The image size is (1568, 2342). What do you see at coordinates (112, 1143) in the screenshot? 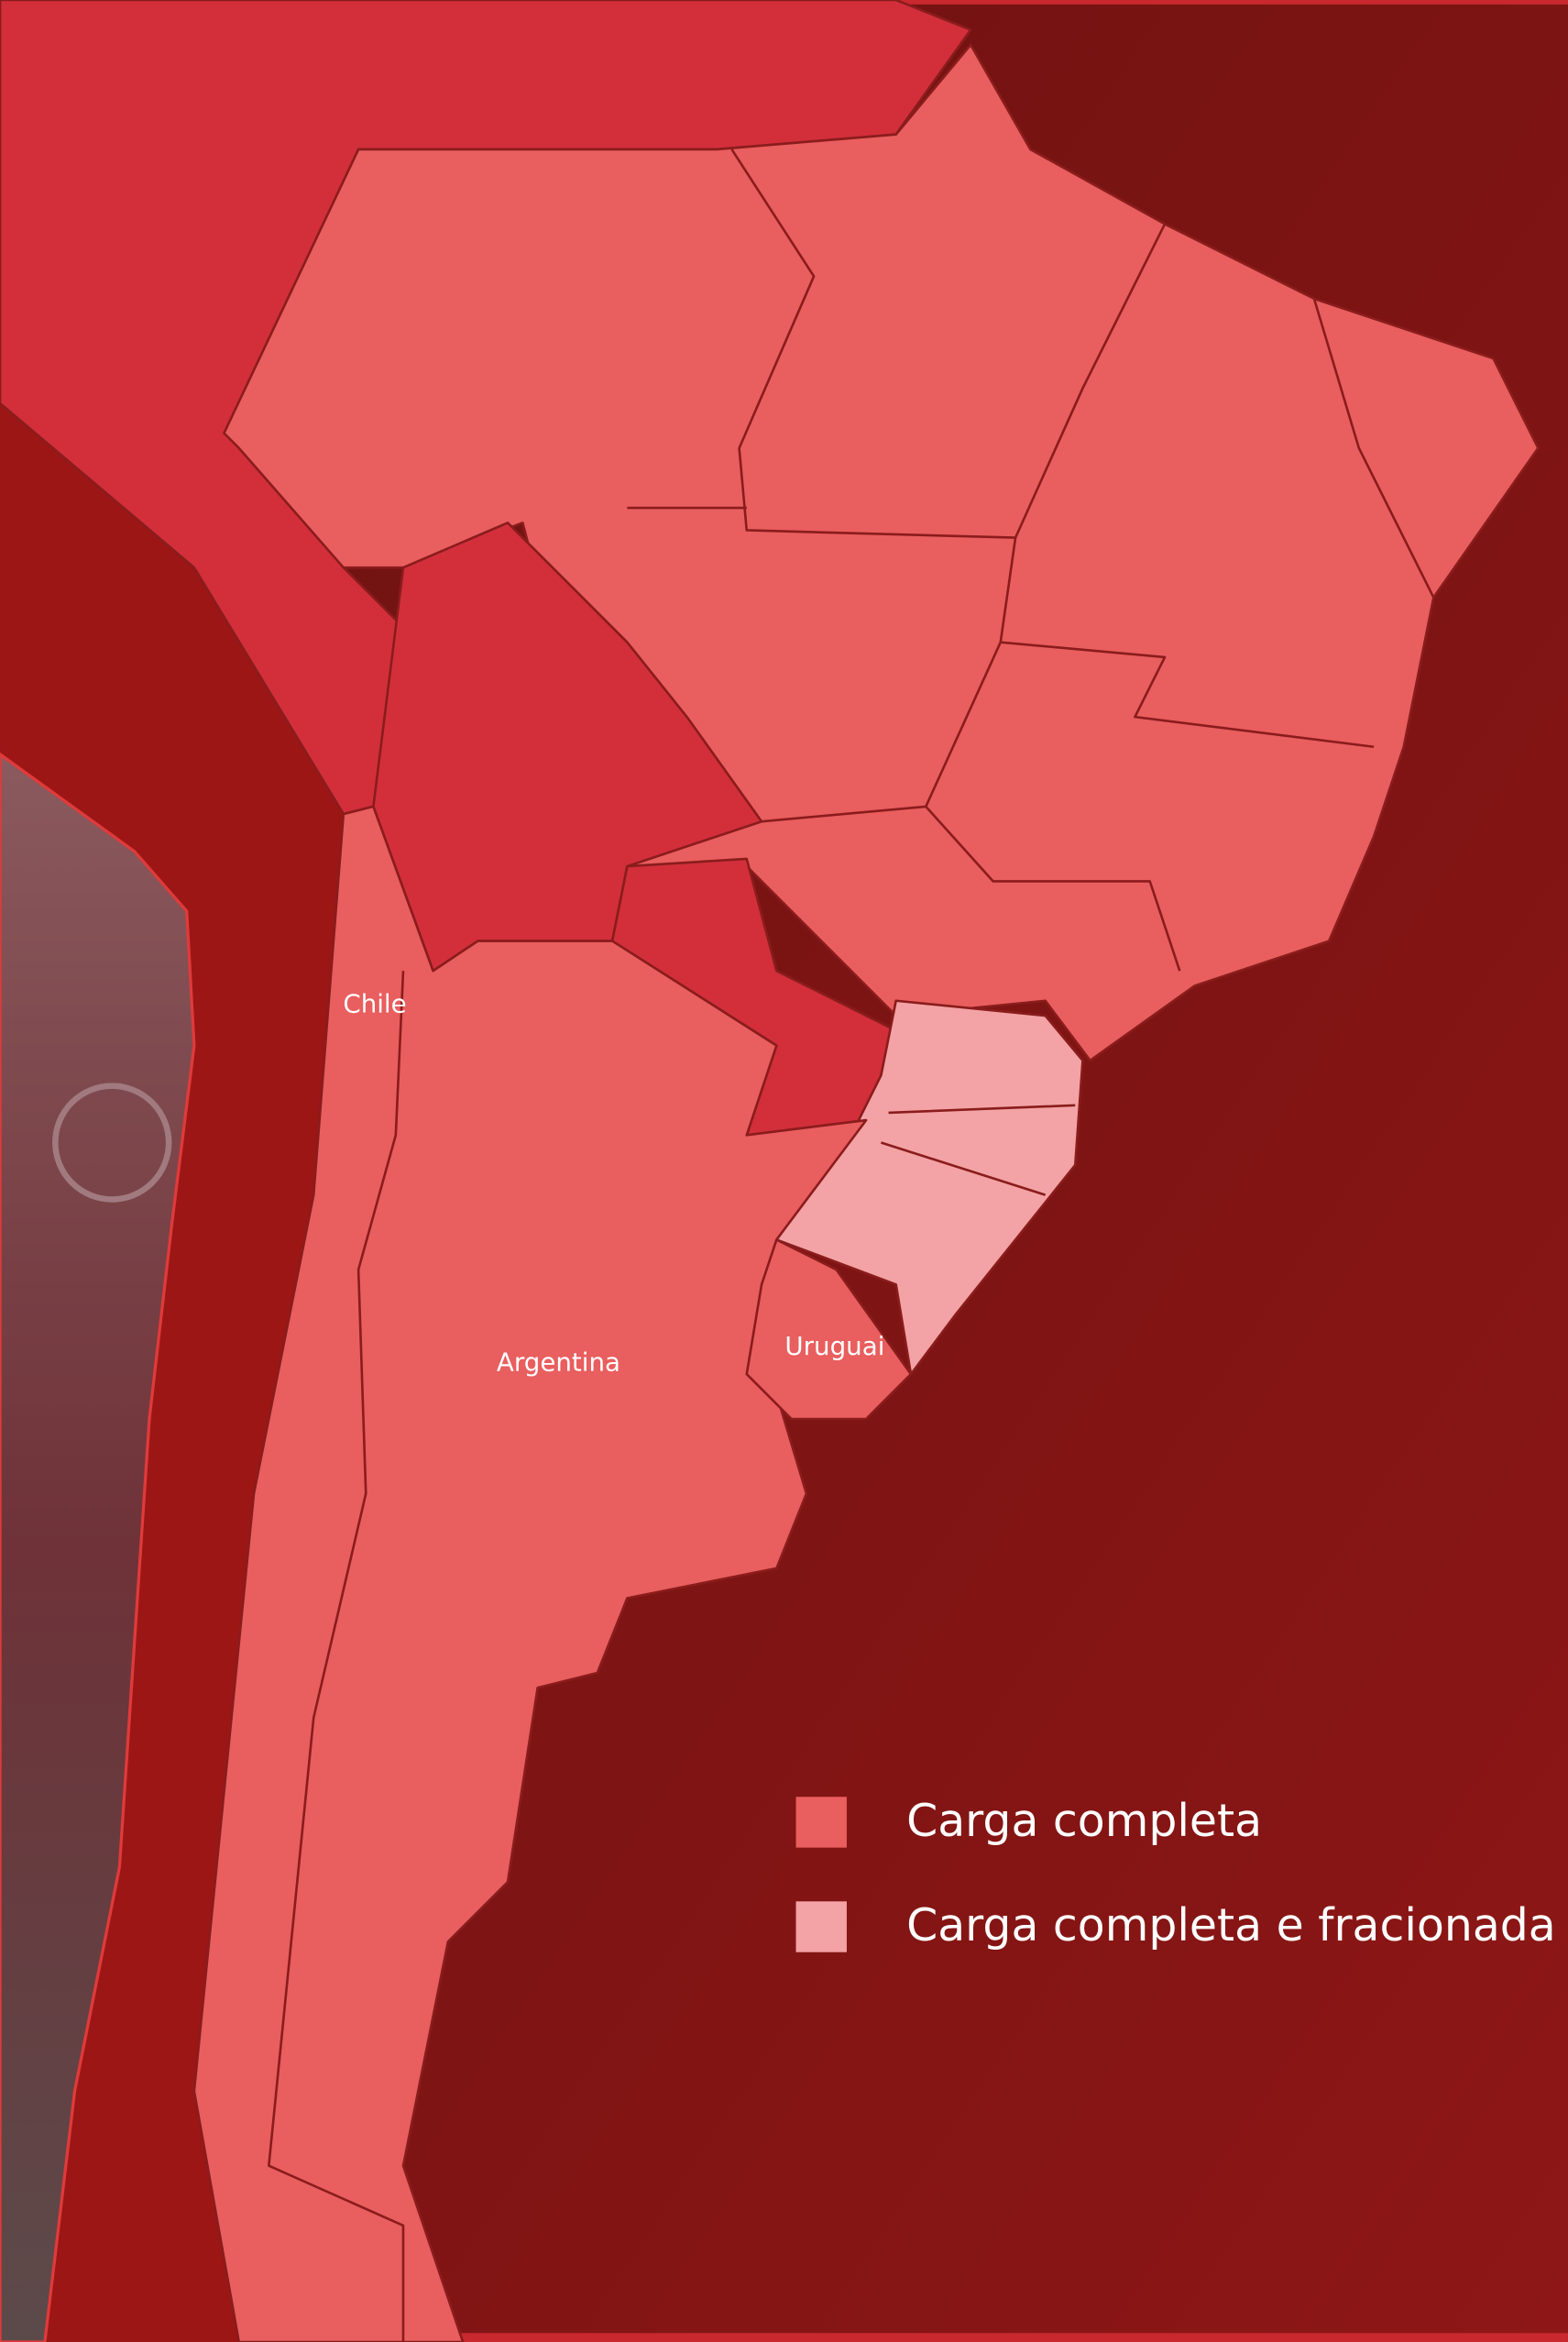
I see `logo` at bounding box center [112, 1143].